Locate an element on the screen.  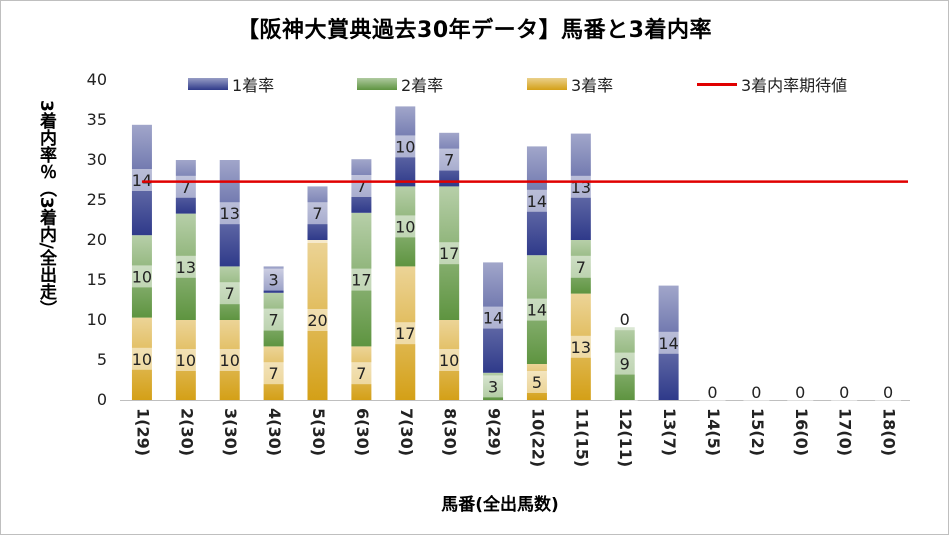
x-tick-label: 6(30) is located at coordinates (362, 432).